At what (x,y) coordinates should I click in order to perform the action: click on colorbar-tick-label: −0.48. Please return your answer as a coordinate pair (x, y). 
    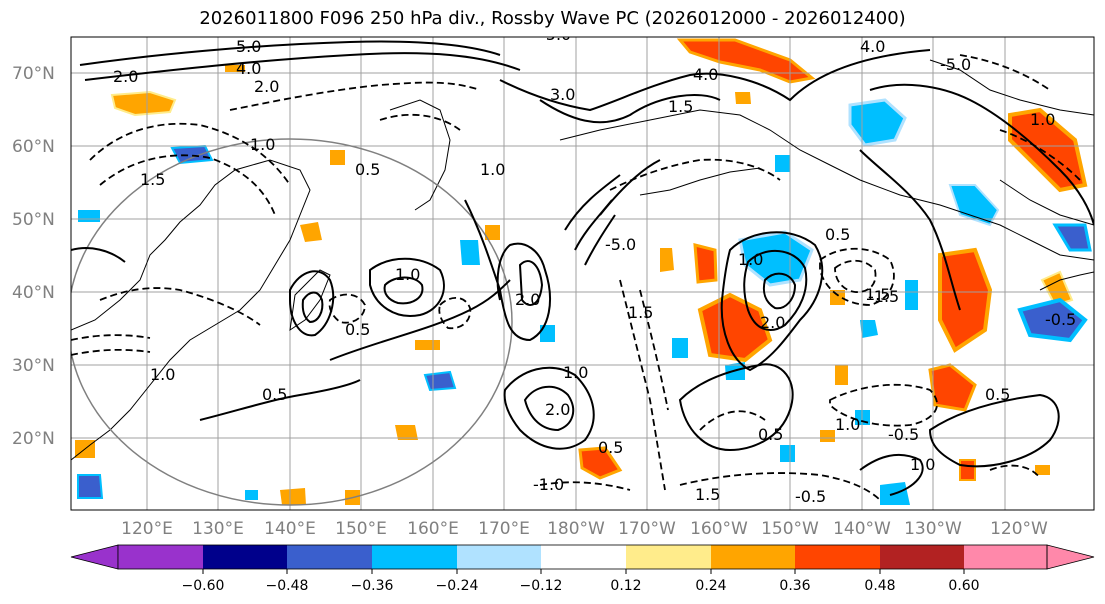
    Looking at the image, I should click on (287, 586).